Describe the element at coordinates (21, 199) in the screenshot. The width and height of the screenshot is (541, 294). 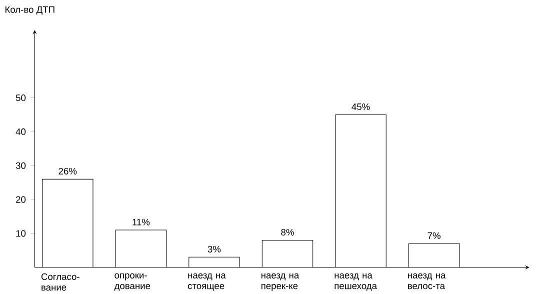
I see `y-tick-label: 20` at that location.